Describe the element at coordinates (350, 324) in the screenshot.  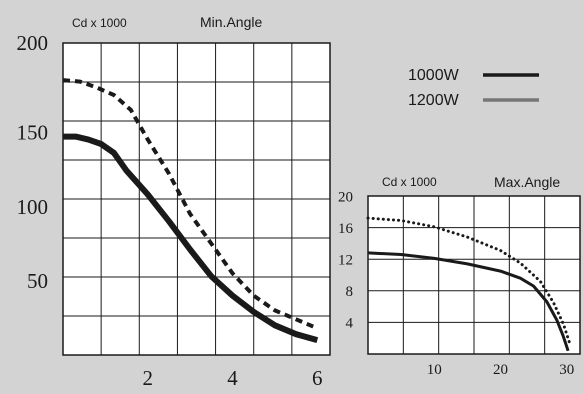
I see `y-tick-label: 4` at that location.